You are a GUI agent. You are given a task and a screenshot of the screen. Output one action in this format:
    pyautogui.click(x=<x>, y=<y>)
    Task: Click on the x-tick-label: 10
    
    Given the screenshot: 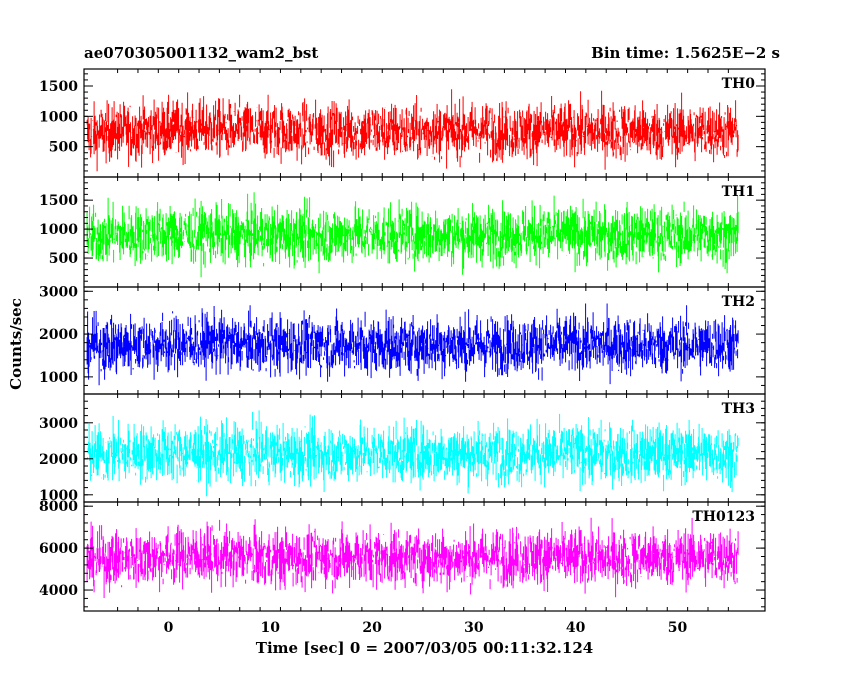 What is the action you would take?
    pyautogui.click(x=271, y=628)
    